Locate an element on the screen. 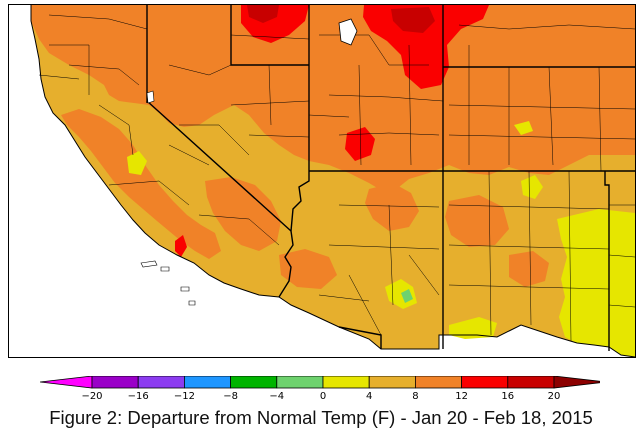  legend-tick-label: 0 is located at coordinates (323, 396).